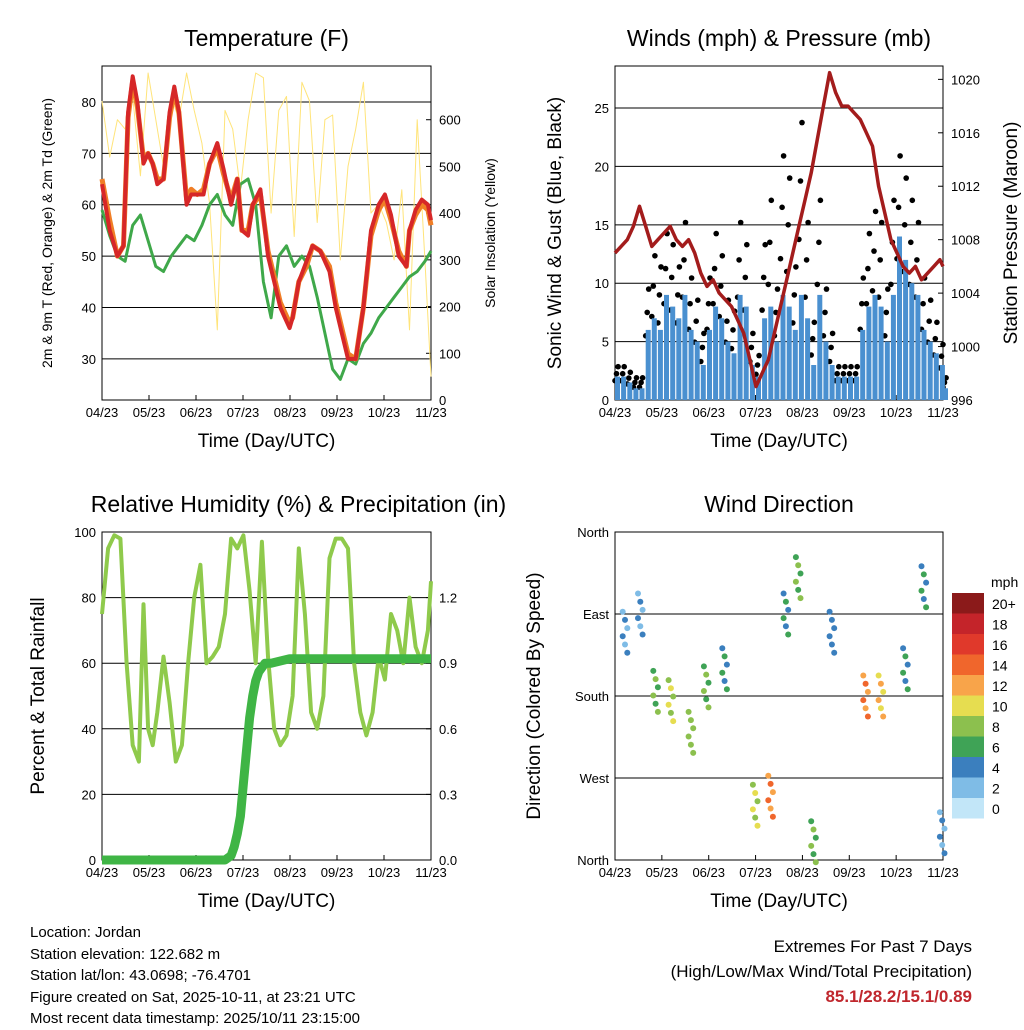 Image resolution: width=1024 pixels, height=1030 pixels. What do you see at coordinates (89, 153) in the screenshot?
I see `y-tick-label: 70` at bounding box center [89, 153].